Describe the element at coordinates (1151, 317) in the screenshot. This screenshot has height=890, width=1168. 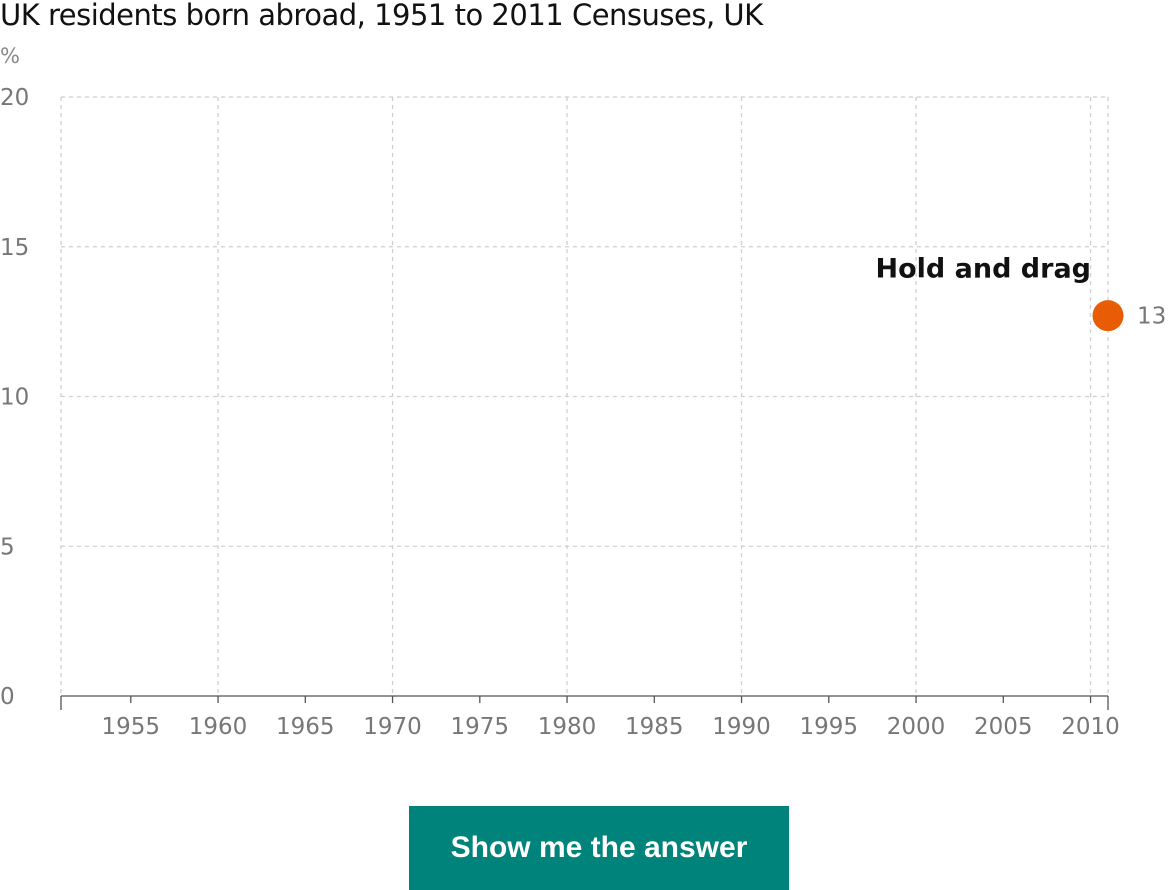
I see `point-value-label: 13` at that location.